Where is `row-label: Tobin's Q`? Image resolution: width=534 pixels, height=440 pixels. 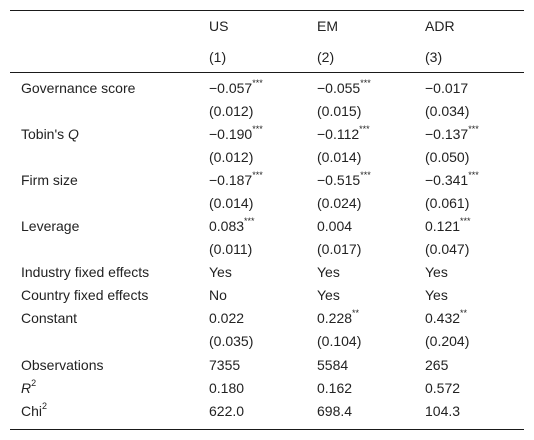
row-label: Tobin's Q is located at coordinates (50, 134).